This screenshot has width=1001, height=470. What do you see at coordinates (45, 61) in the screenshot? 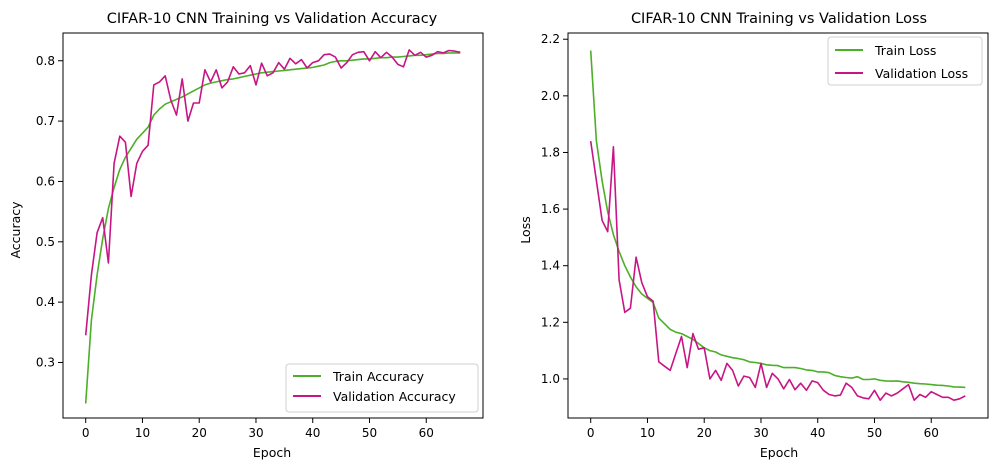
I see `y-tick-label: 0.8` at bounding box center [45, 61].